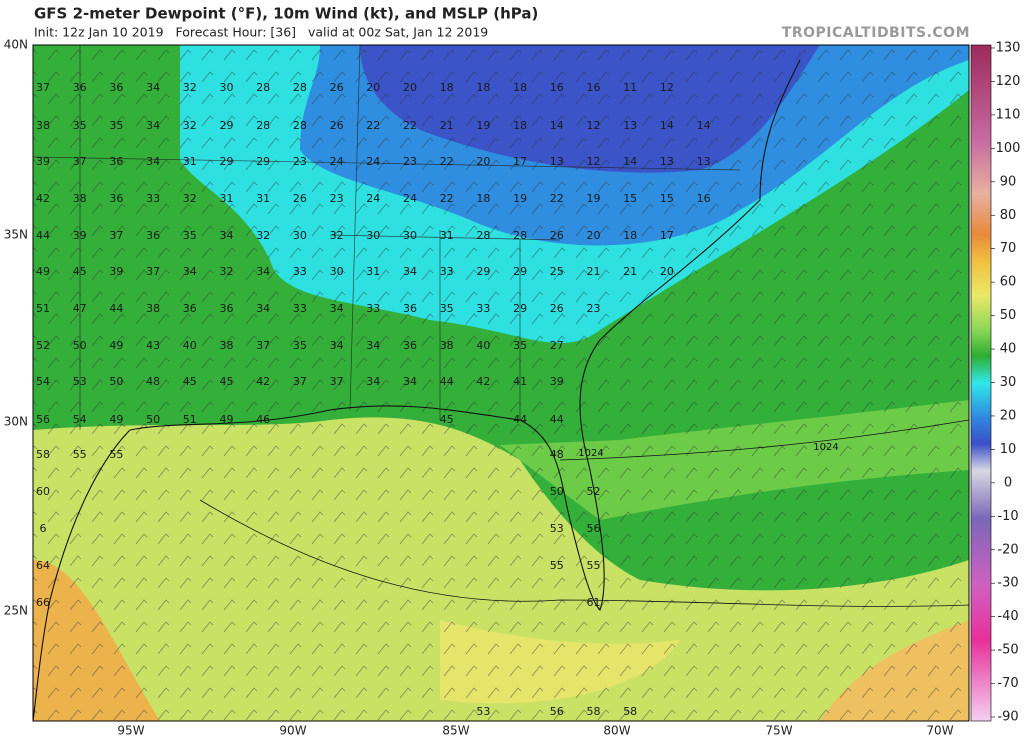 This screenshot has height=746, width=1024. Describe the element at coordinates (1007, 616) in the screenshot. I see `colorbar-label: -40` at that location.